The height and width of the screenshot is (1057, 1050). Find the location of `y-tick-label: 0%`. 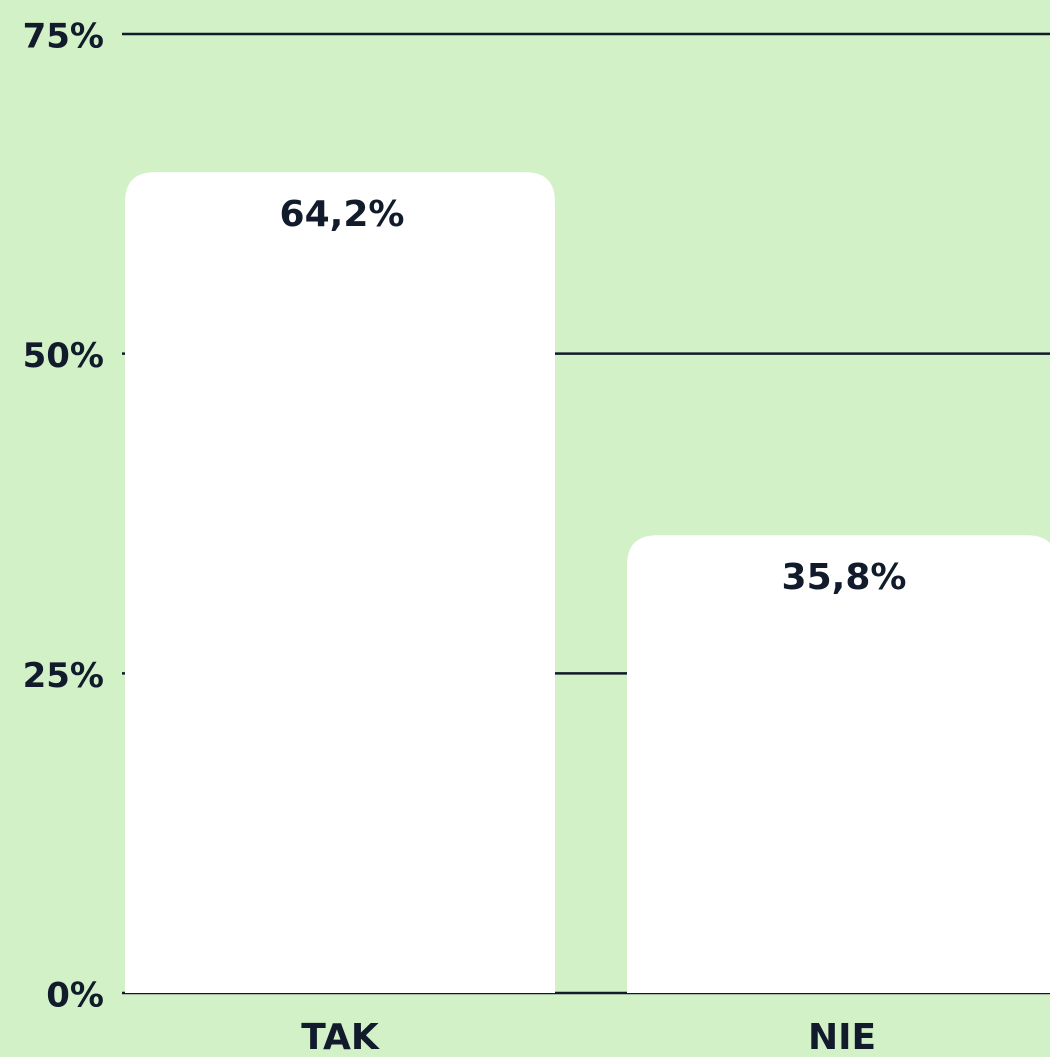

y-tick-label: 0% is located at coordinates (75, 996).